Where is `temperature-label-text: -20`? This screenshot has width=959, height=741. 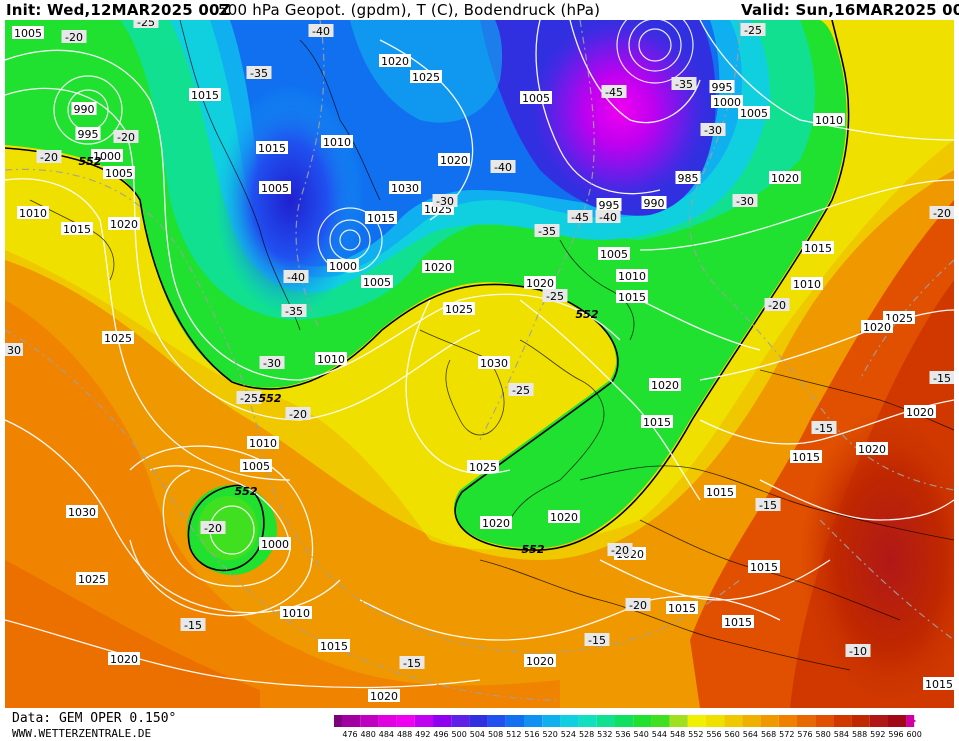 temperature-label-text: -20 is located at coordinates (942, 213).